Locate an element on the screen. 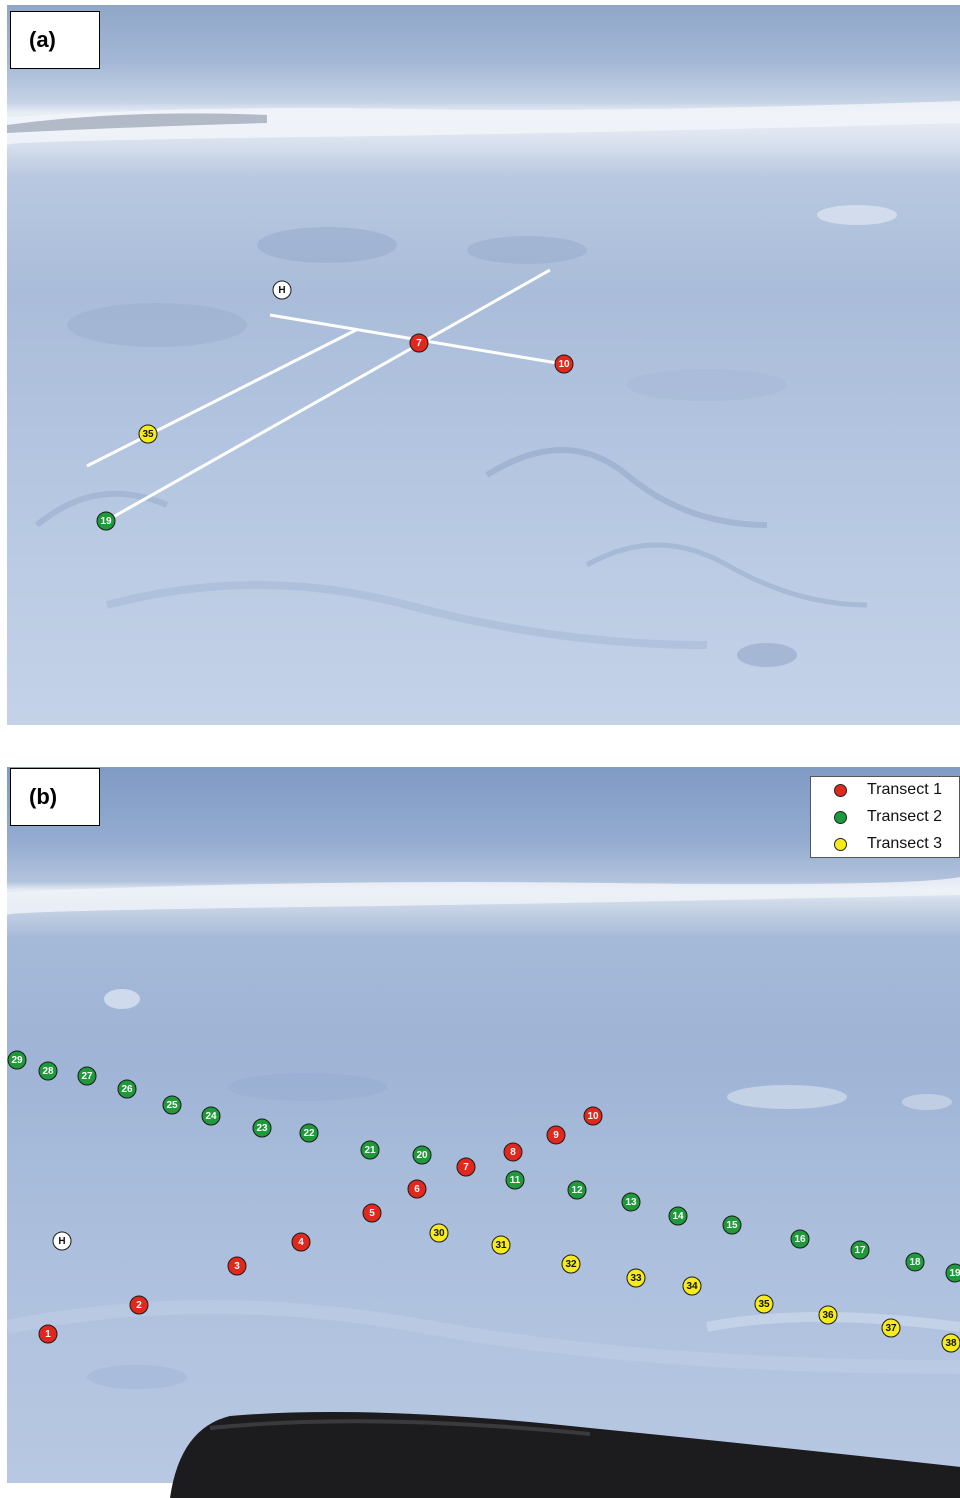 The image size is (960, 1498). legend-label: Transect 1 is located at coordinates (904, 789).